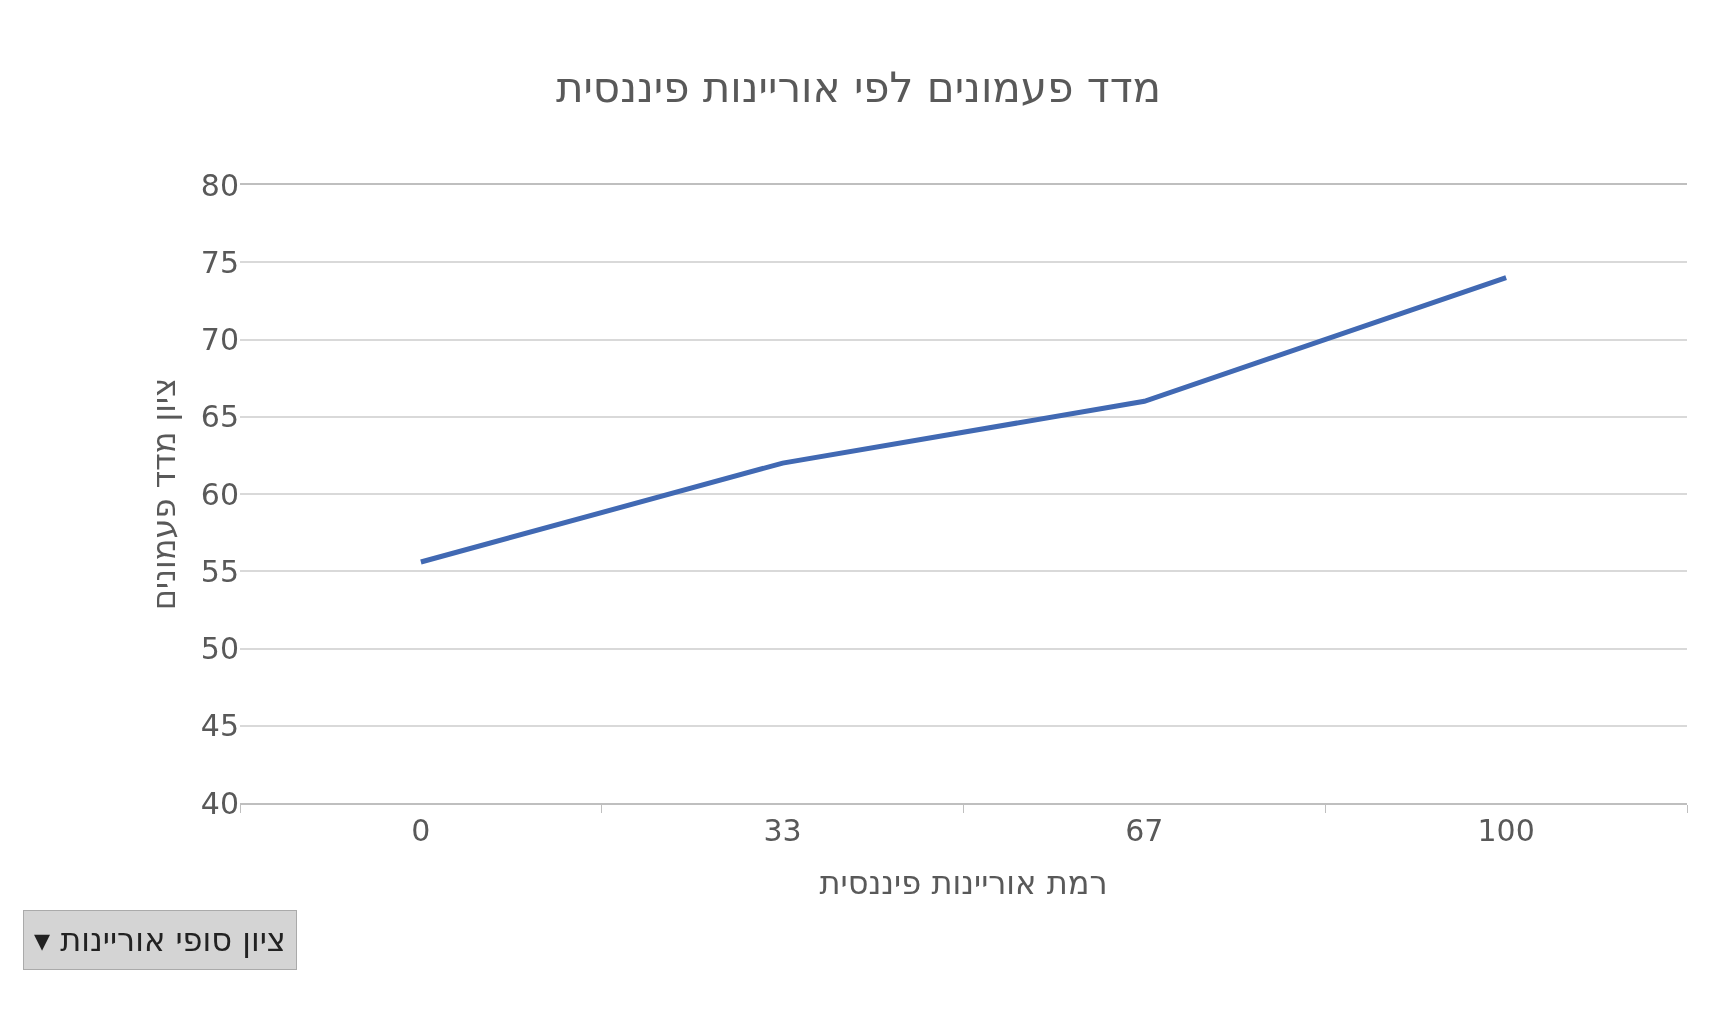  What do you see at coordinates (421, 830) in the screenshot?
I see `x-tick-label: 0` at bounding box center [421, 830].